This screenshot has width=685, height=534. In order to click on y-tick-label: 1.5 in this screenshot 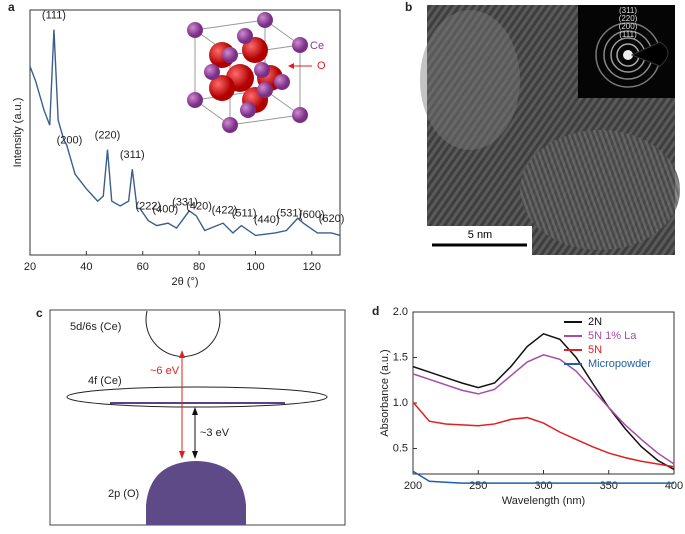, I will do `click(400, 357)`.